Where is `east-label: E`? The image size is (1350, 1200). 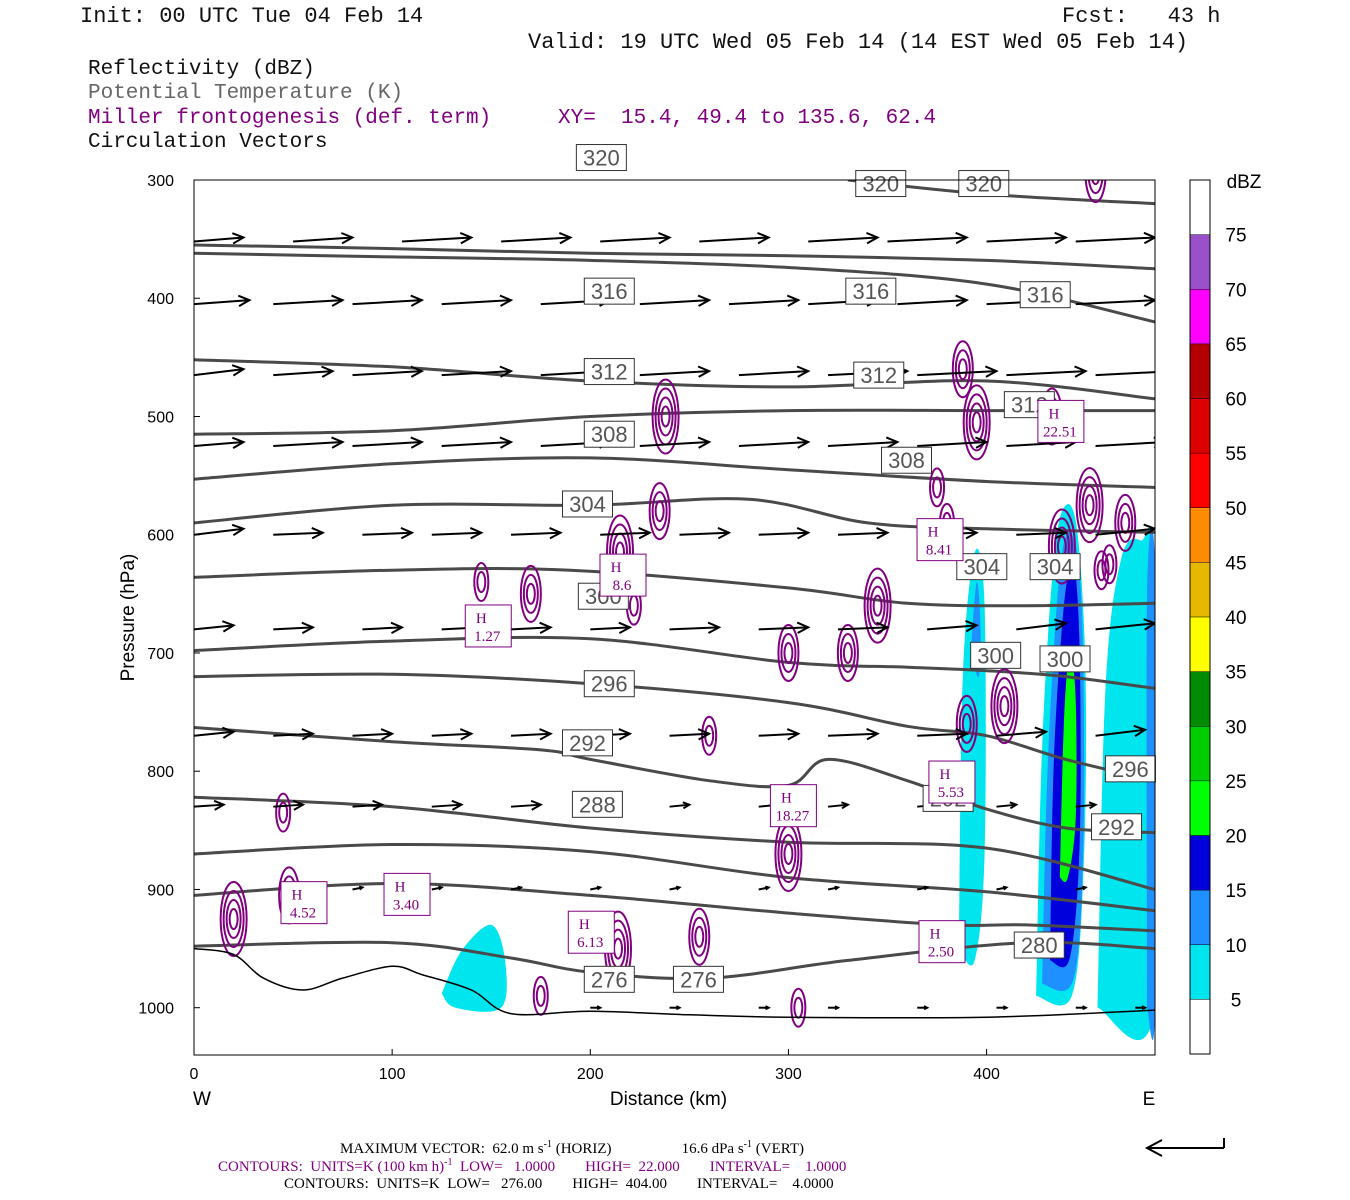 east-label: E is located at coordinates (1149, 1099).